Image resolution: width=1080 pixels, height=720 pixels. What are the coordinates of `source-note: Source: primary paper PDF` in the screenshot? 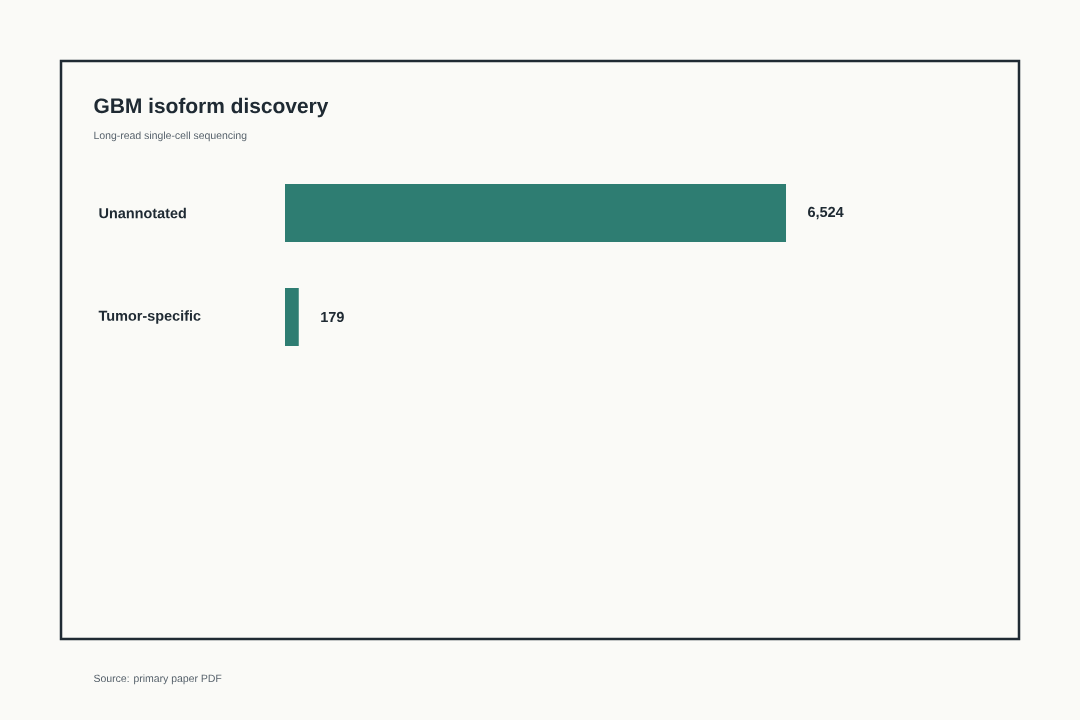 It's located at (158, 679).